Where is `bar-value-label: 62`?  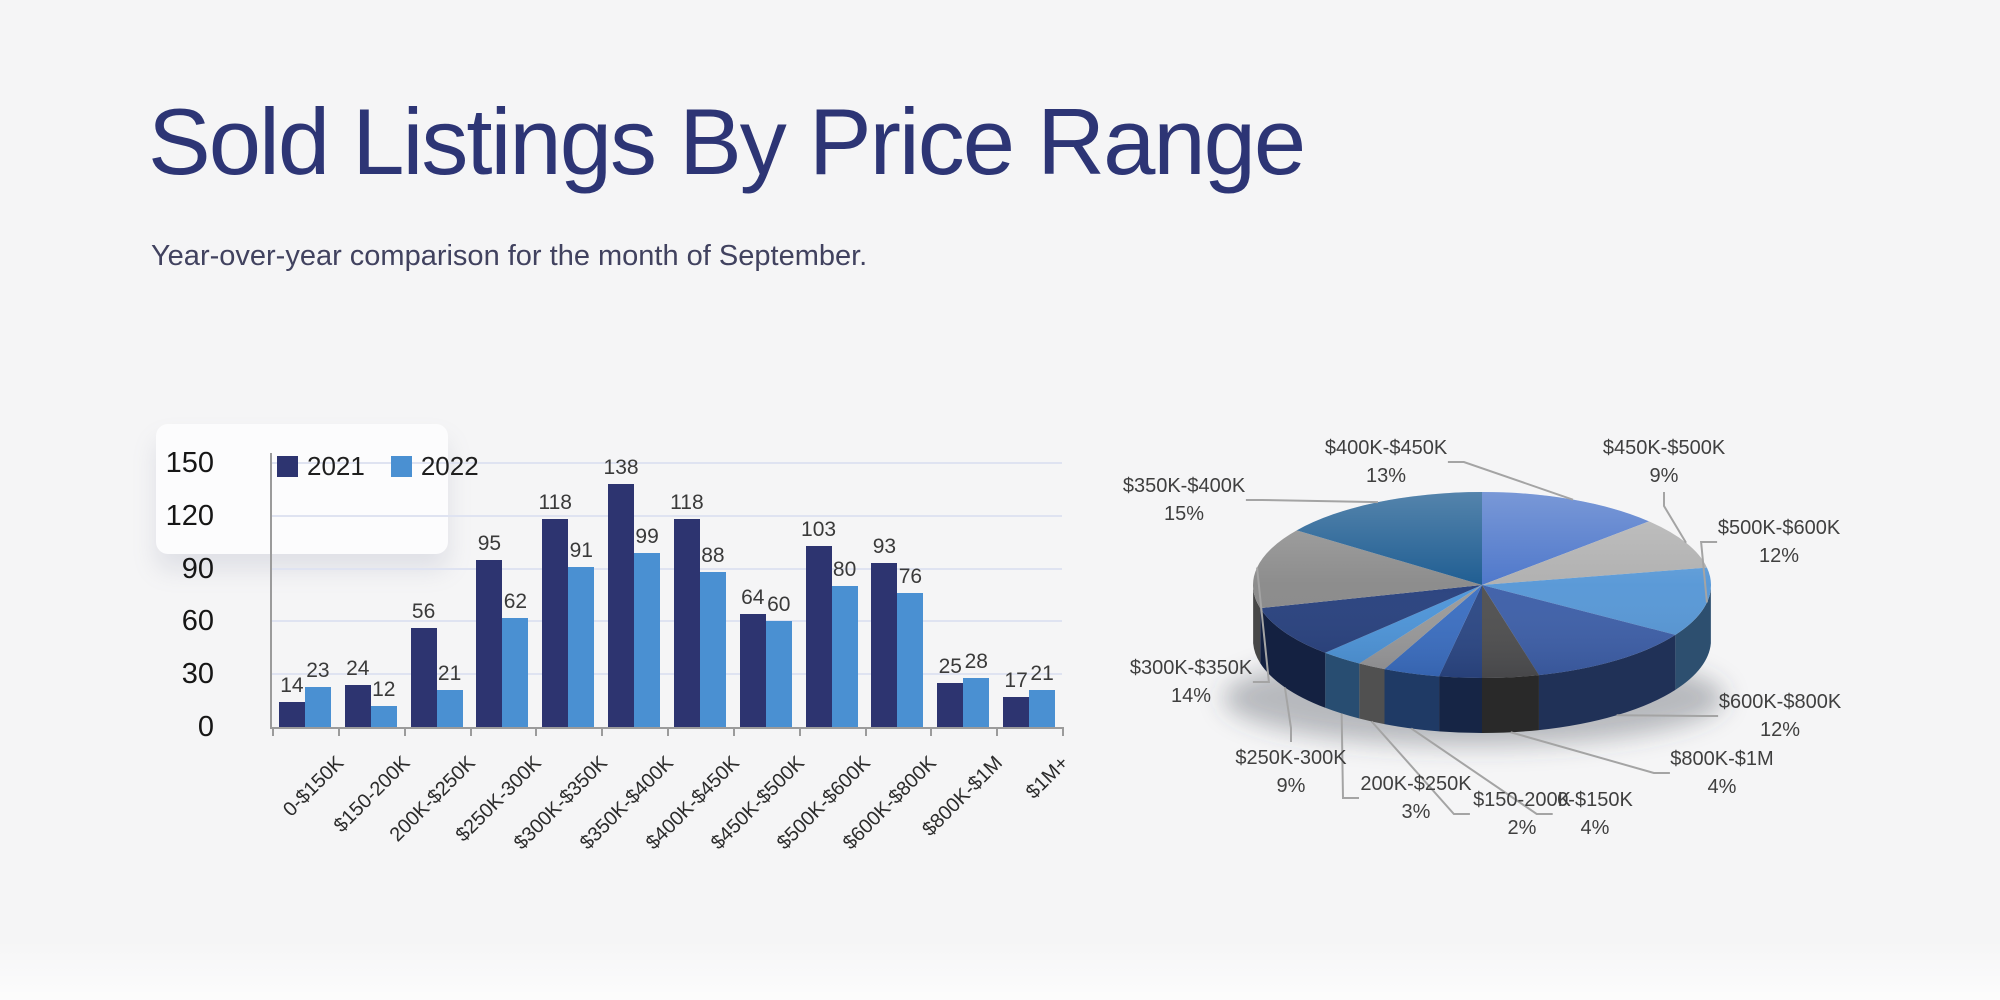
bar-value-label: 62 is located at coordinates (515, 601).